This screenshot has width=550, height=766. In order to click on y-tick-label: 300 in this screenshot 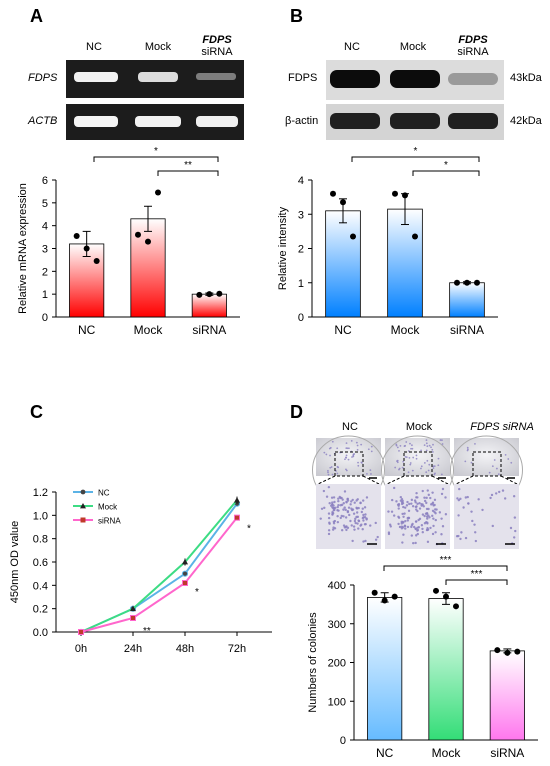, I will do `click(337, 625)`.